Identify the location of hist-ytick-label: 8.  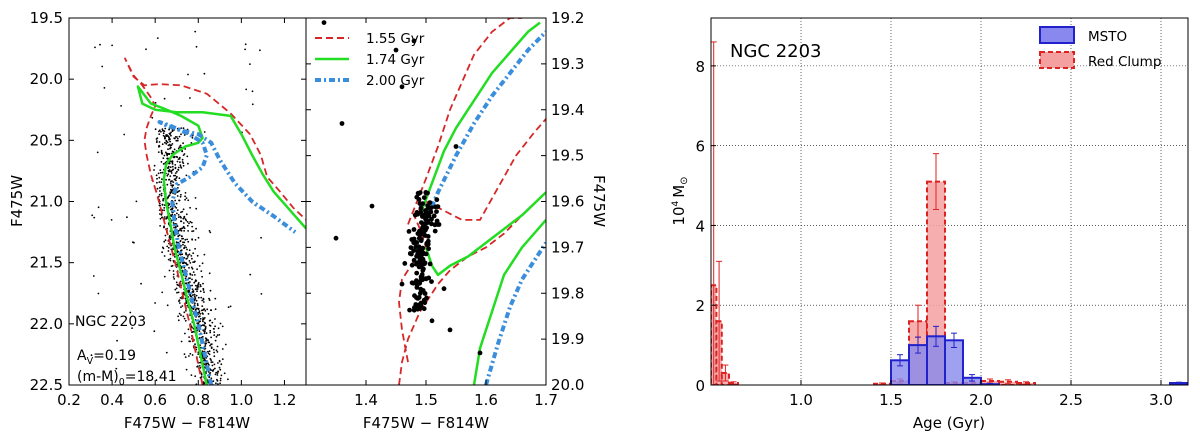
(700, 67).